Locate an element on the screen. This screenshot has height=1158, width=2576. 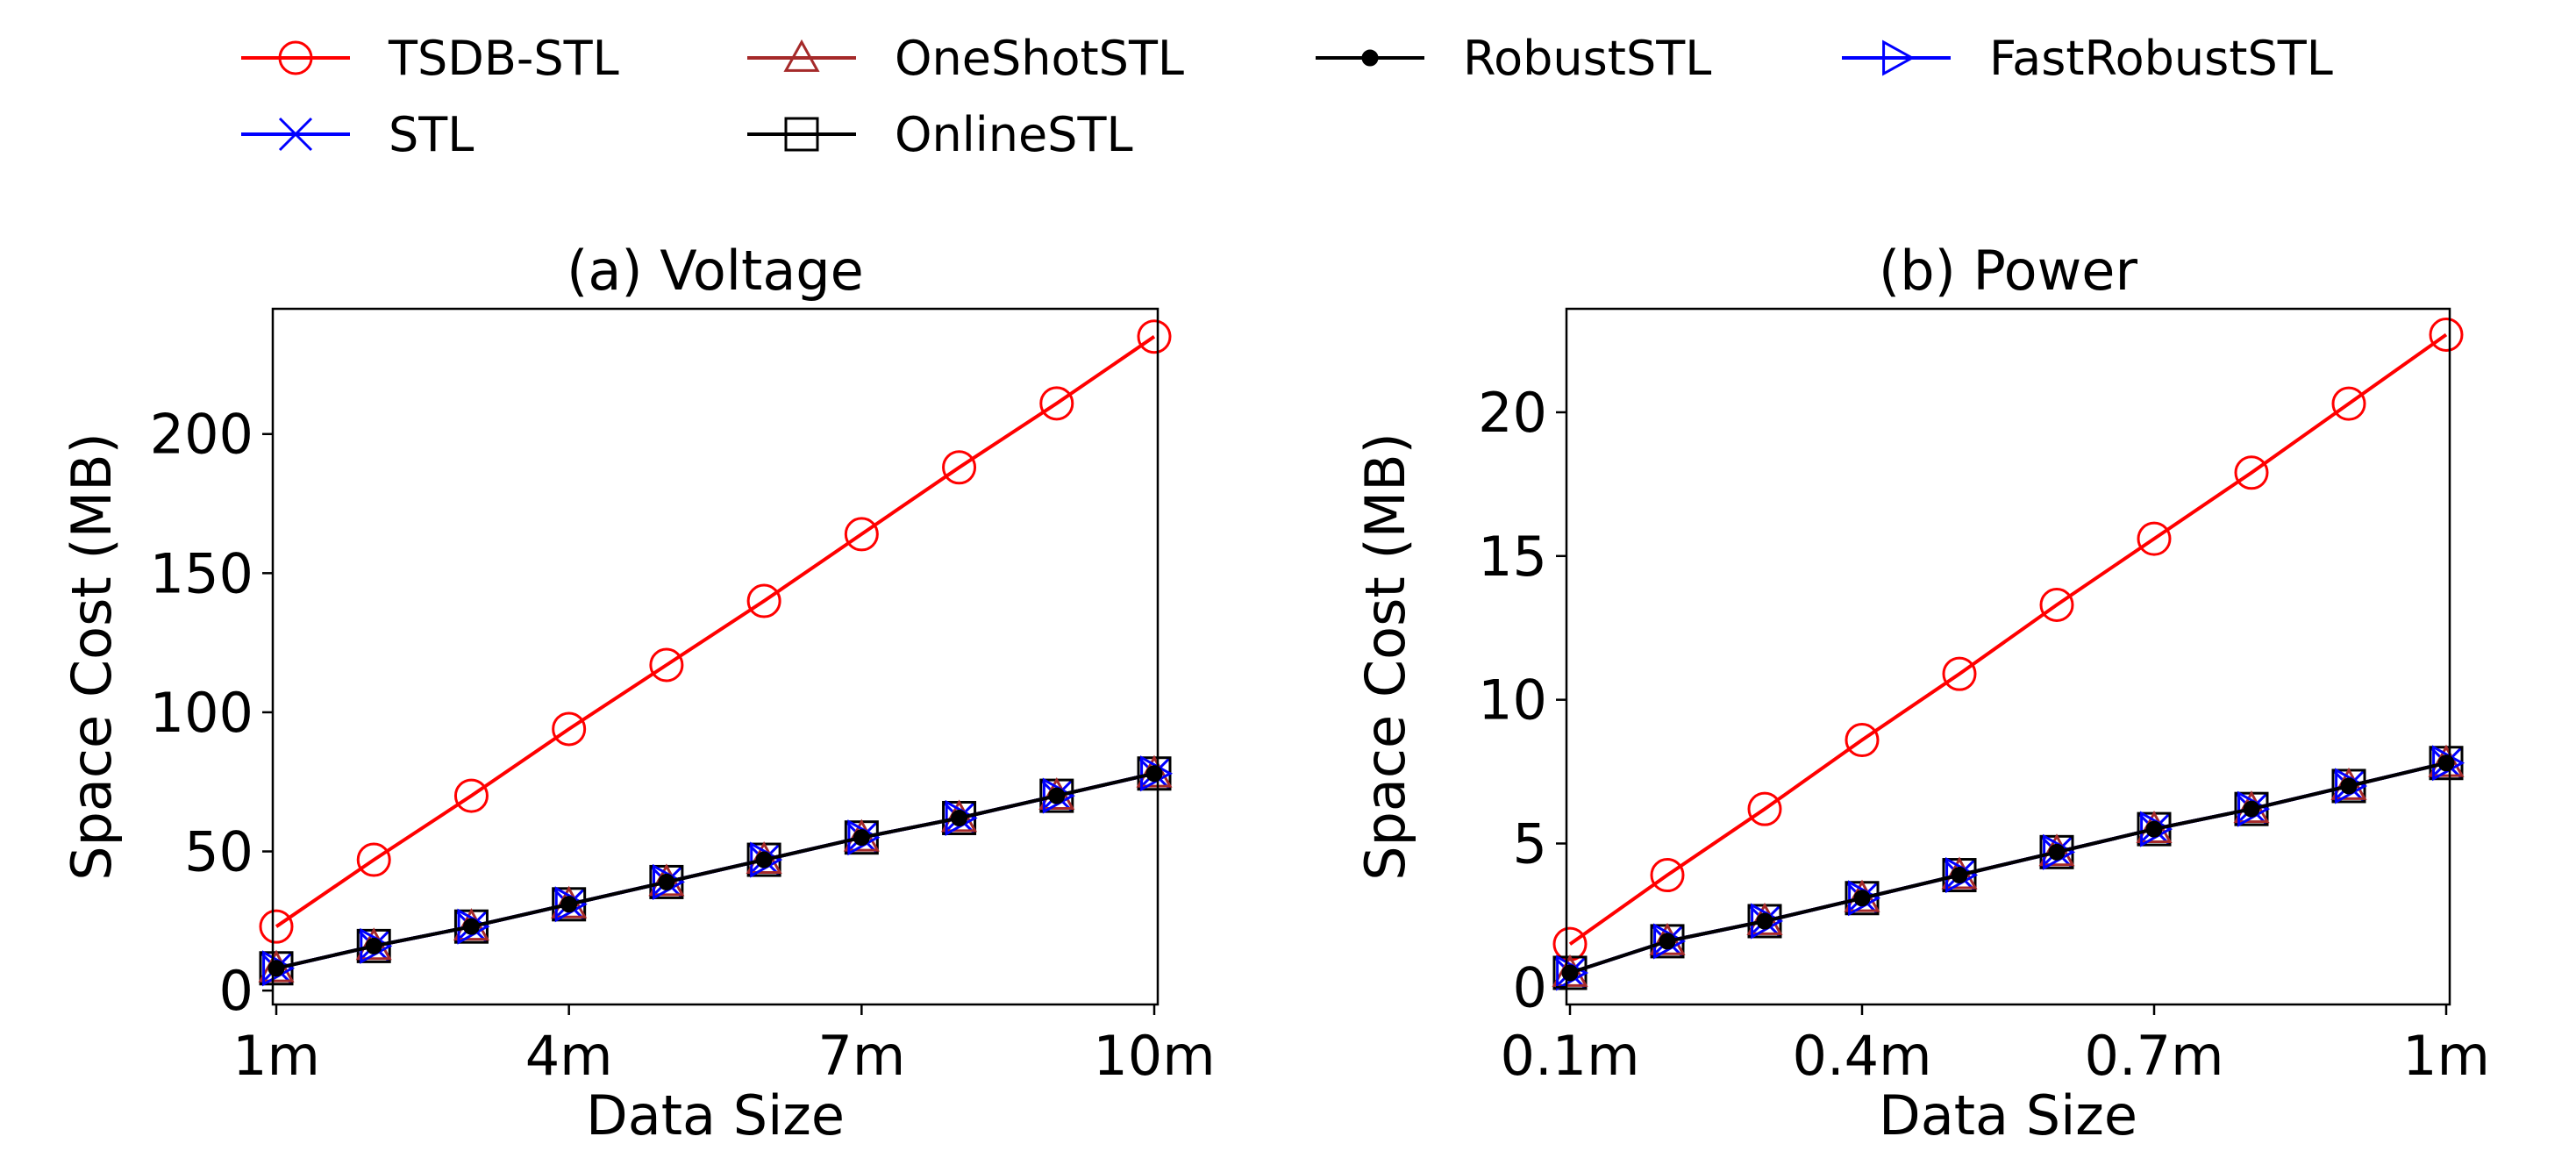
legend-label-robuststl: RobustSTL is located at coordinates (1587, 59).